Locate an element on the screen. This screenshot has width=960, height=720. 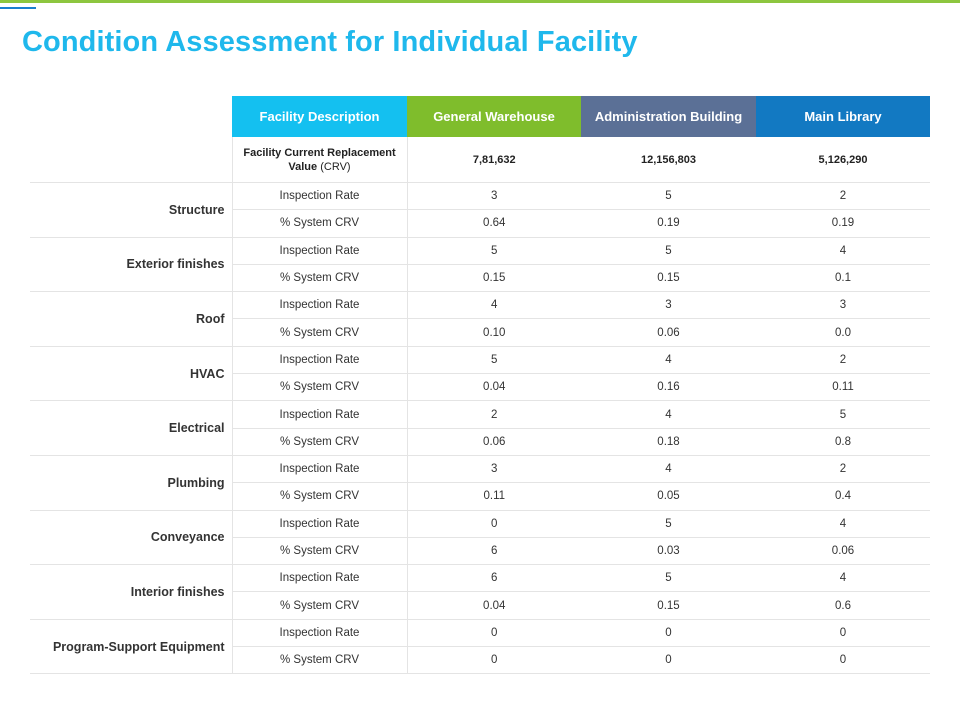
table-row: % System CRV 0.04 0.16 0.11 is located at coordinates (480, 387).